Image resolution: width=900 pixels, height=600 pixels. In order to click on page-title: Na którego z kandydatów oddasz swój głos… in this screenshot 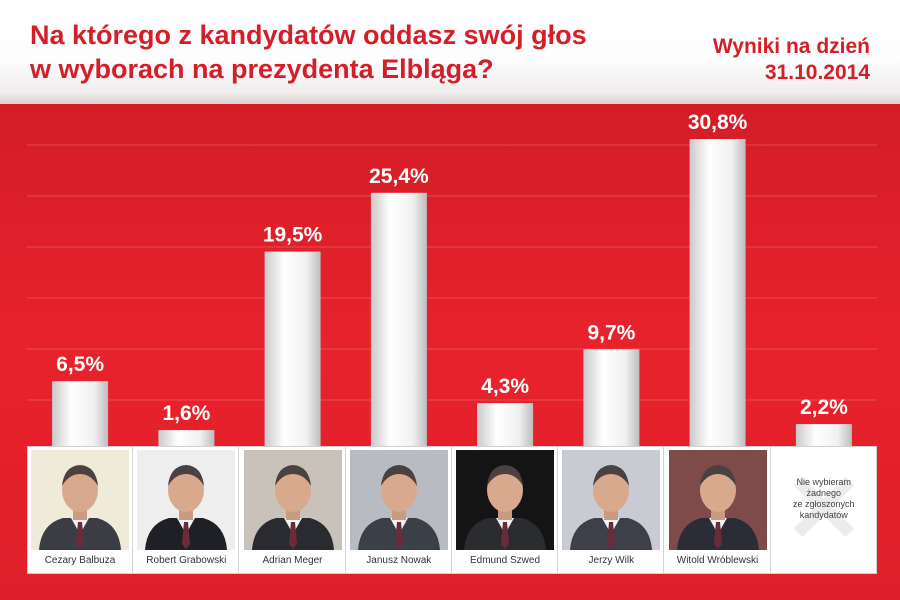, I will do `click(350, 52)`.